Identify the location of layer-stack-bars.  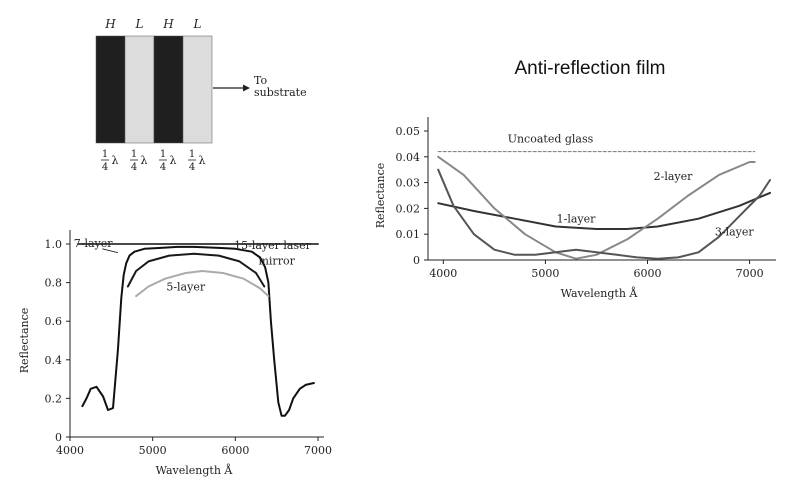
(154, 89).